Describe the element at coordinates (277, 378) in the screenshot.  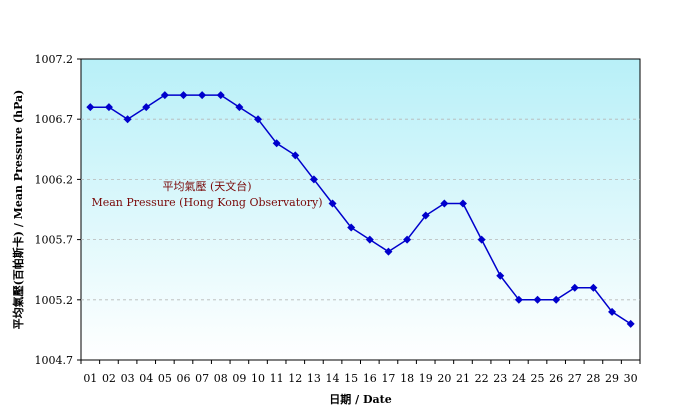
I see `x-tick-label: 11` at that location.